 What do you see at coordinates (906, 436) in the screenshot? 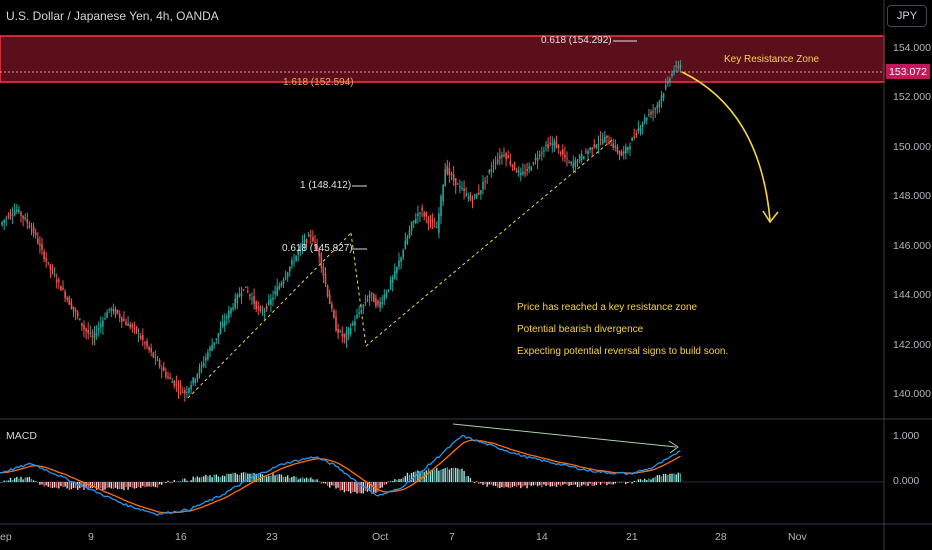
I see `macd-tick: 1.000` at bounding box center [906, 436].